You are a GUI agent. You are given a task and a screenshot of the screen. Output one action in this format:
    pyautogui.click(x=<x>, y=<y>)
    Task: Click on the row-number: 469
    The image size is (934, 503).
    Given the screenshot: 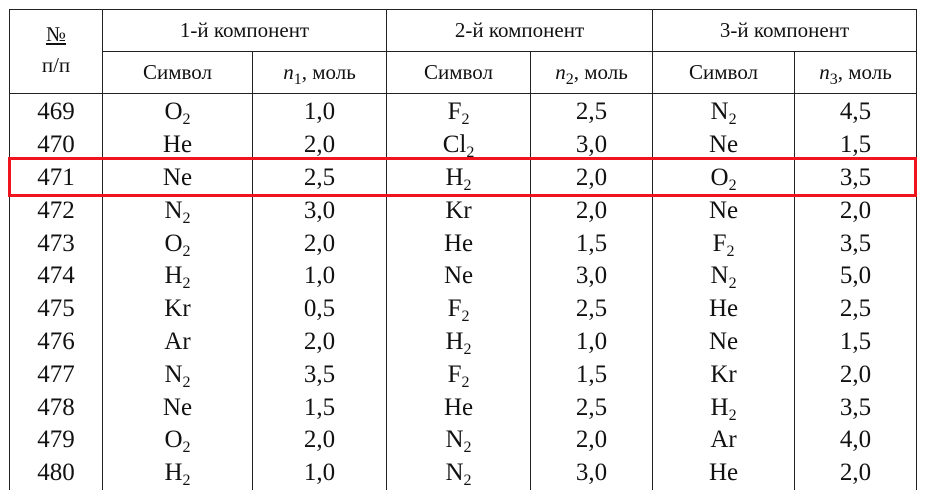 What is the action you would take?
    pyautogui.click(x=56, y=111)
    